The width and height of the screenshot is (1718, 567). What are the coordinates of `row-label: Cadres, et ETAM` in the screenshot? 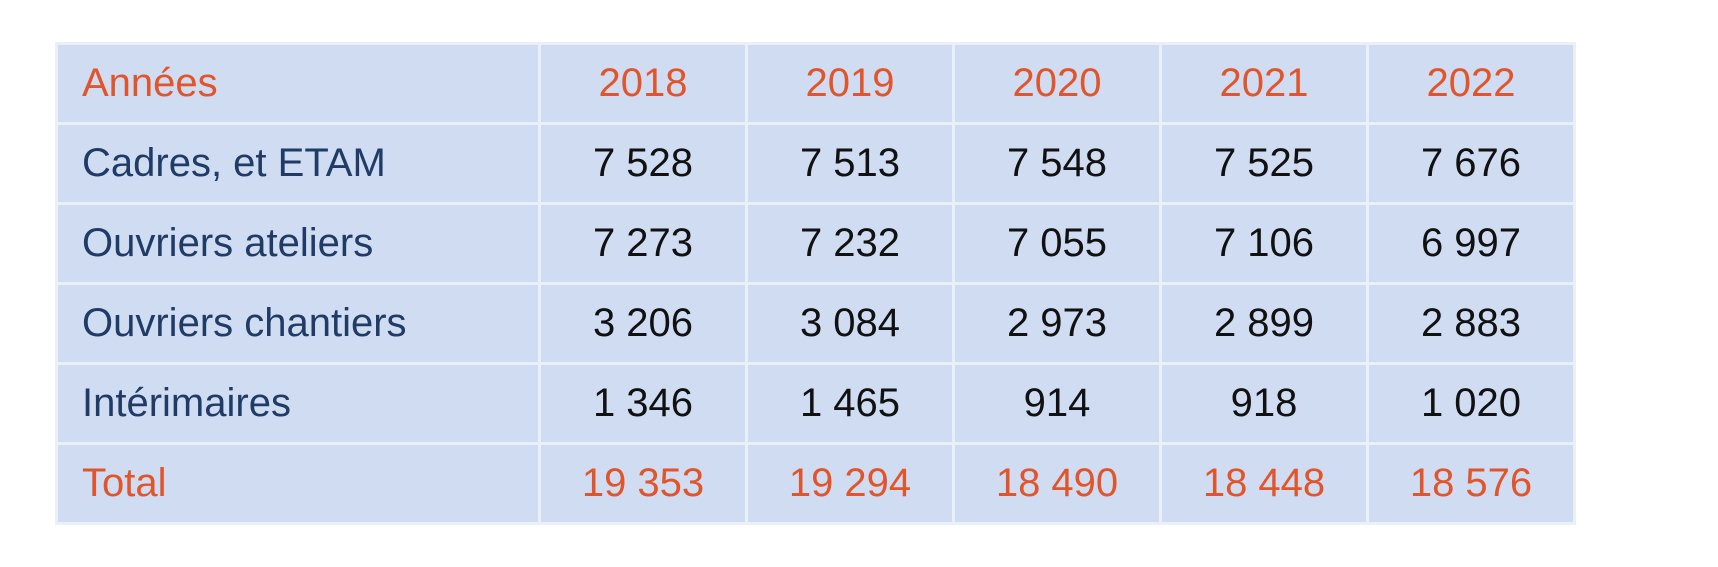 It's located at (298, 163).